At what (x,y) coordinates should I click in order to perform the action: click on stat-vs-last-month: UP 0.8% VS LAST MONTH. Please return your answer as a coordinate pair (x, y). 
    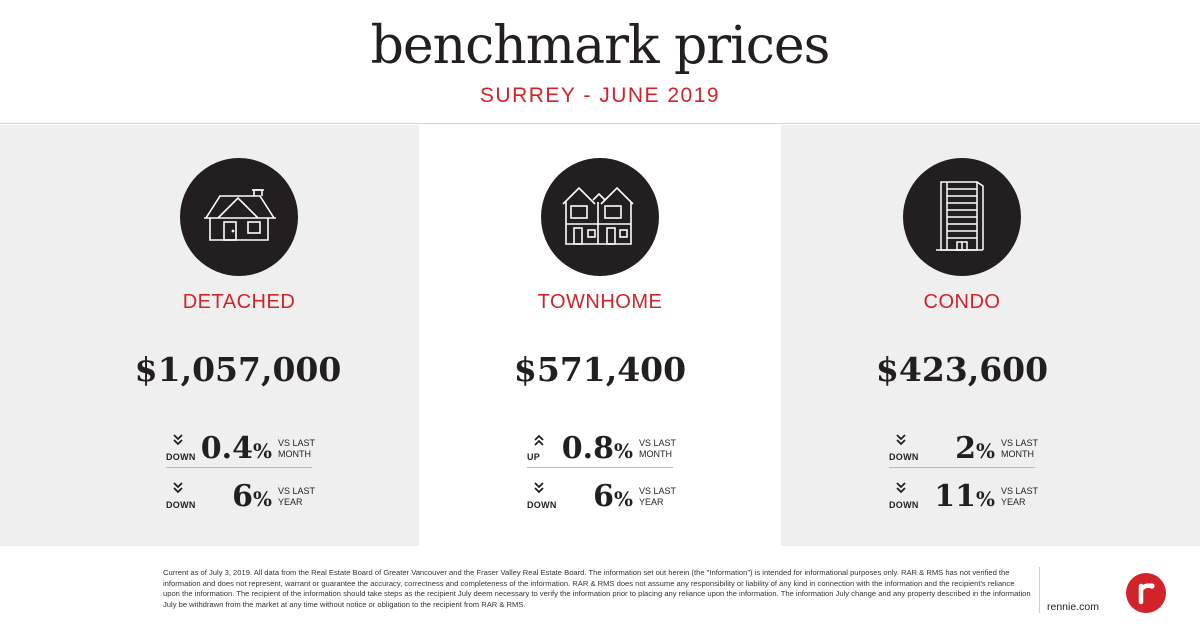
    Looking at the image, I should click on (602, 452).